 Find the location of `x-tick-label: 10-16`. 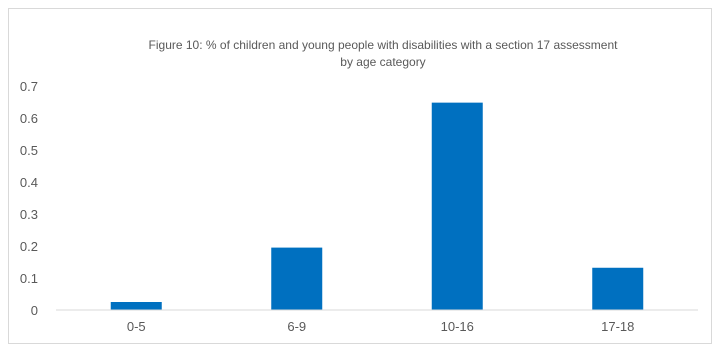

x-tick-label: 10-16 is located at coordinates (457, 326).